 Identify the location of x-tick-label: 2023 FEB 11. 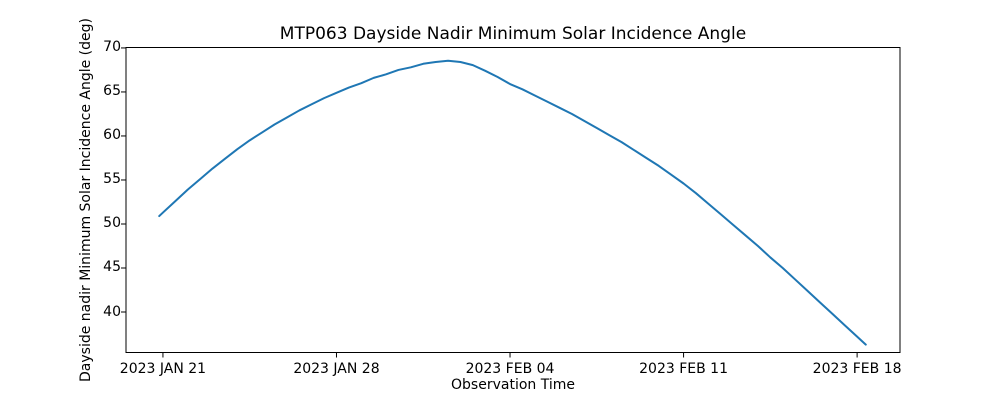
(683, 369).